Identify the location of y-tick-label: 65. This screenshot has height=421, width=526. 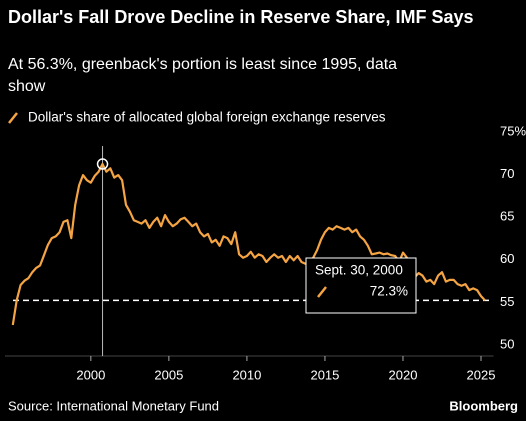
(507, 216).